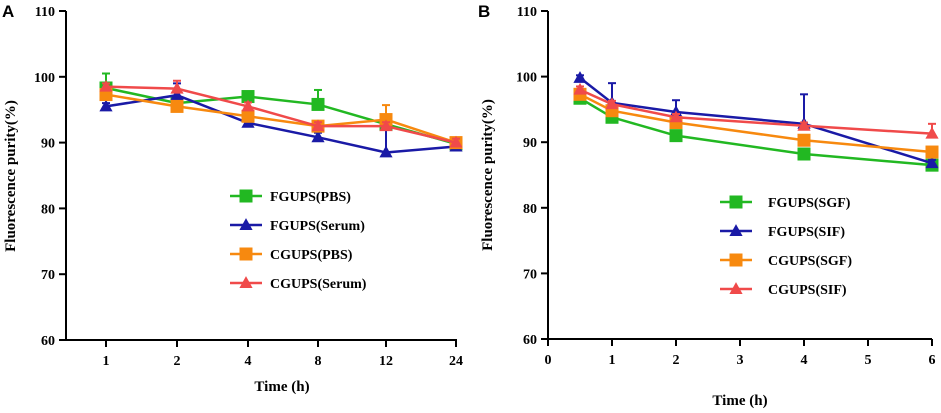  I want to click on legend-entry: FGUPS(Serum), so click(297, 226).